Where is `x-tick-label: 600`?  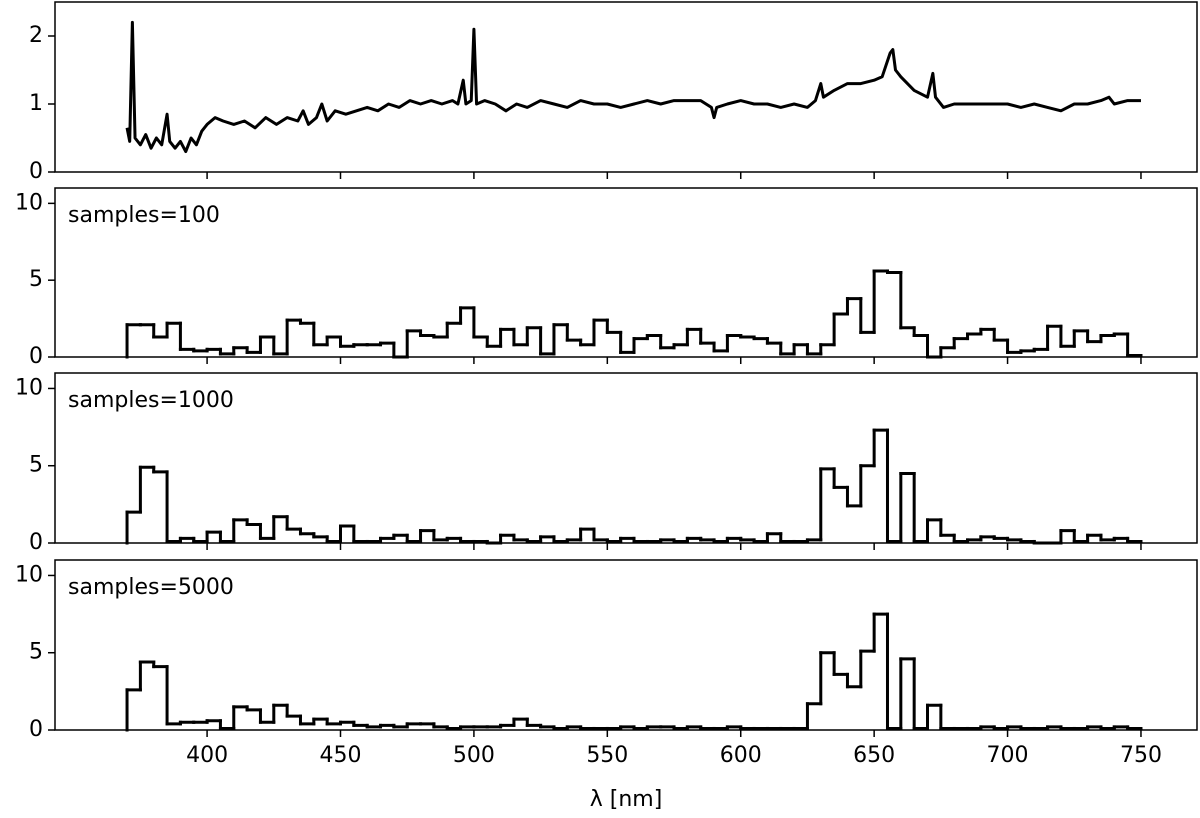 x-tick-label: 600 is located at coordinates (741, 755).